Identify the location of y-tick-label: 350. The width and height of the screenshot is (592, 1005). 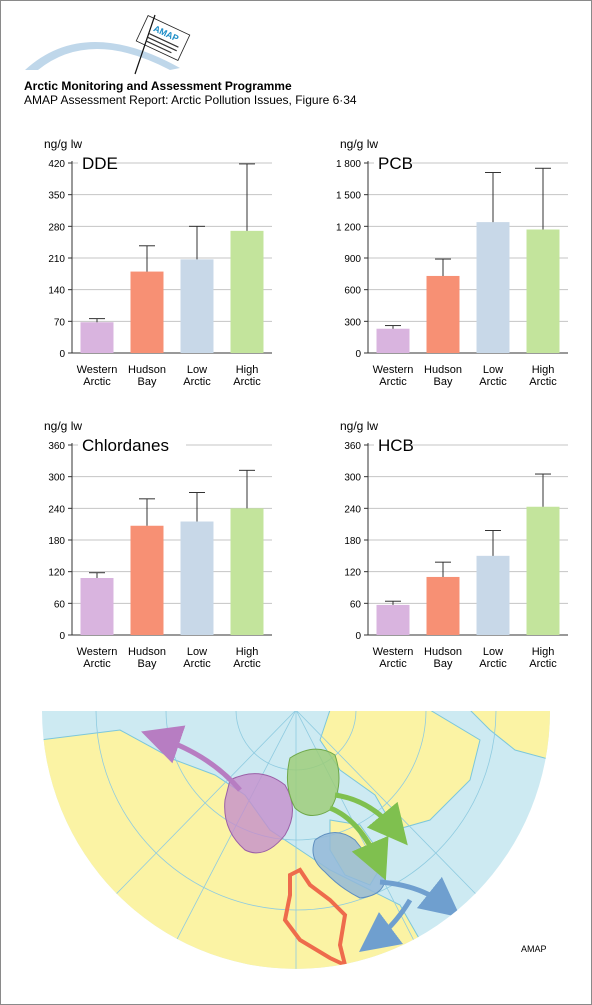
(56, 196).